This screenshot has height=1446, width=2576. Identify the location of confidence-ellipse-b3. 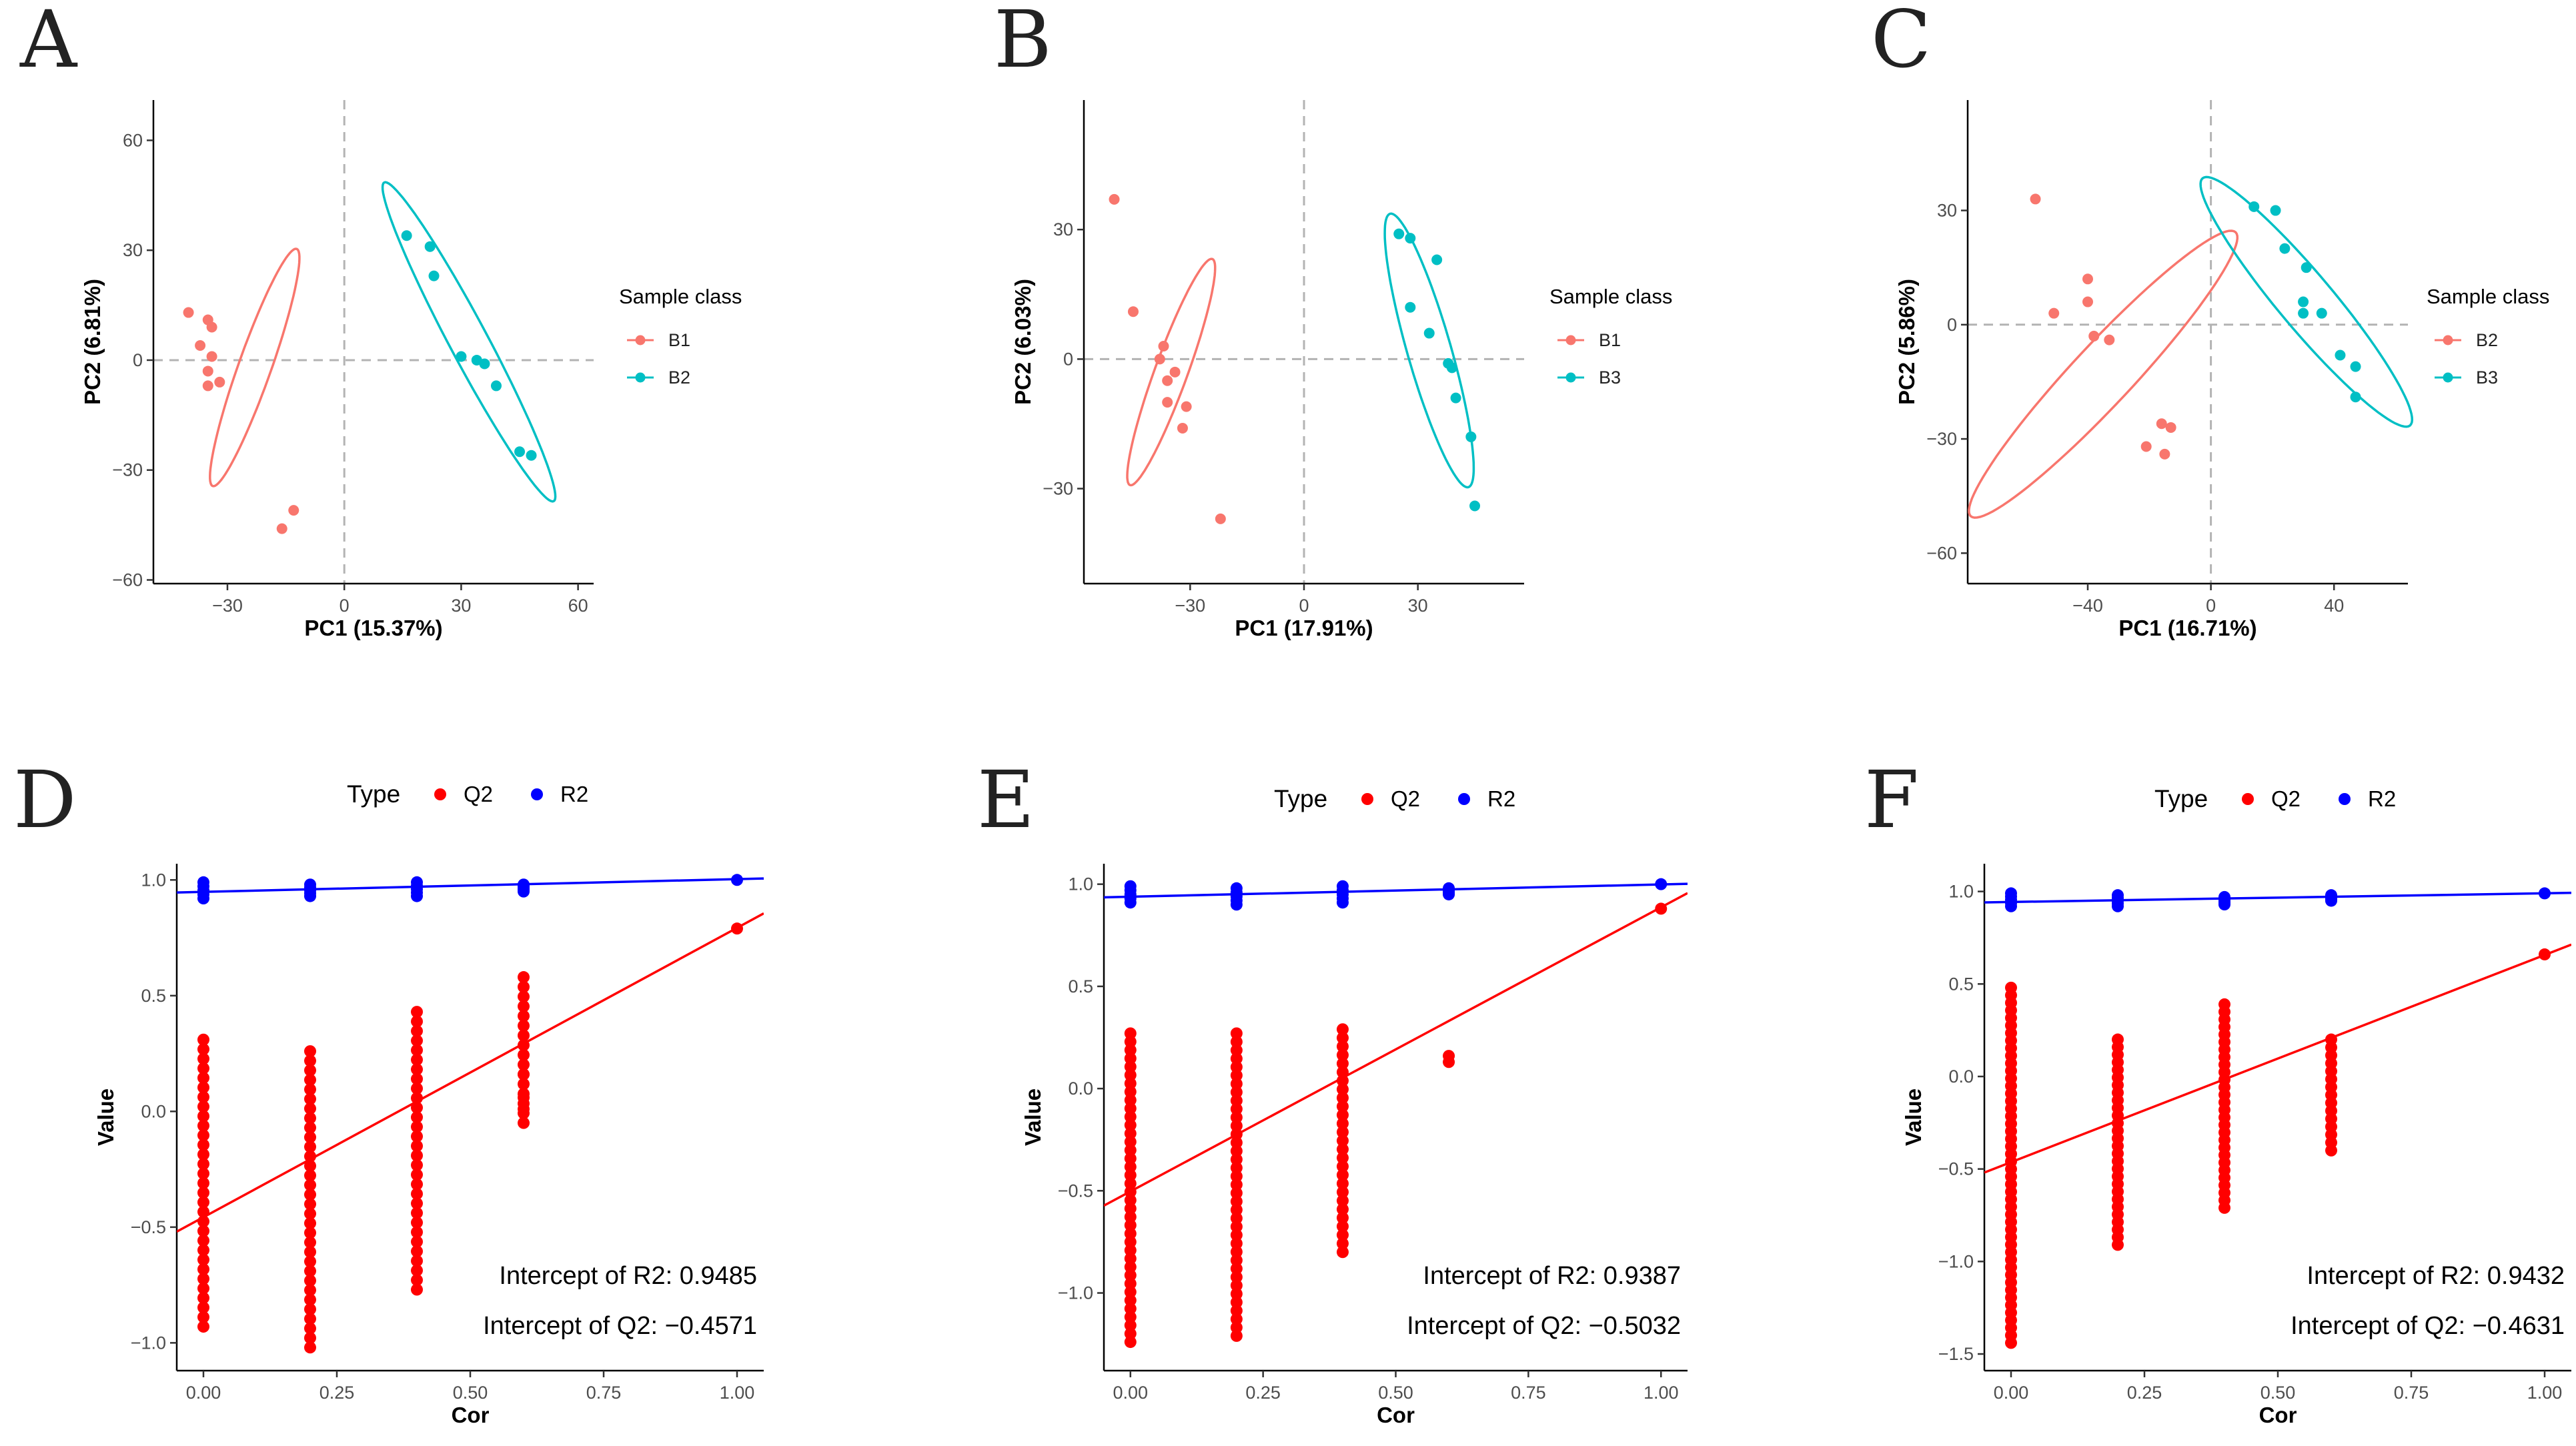
(1429, 350).